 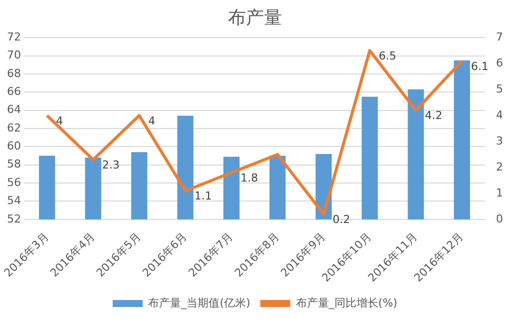 I want to click on y-tick-label: 66, so click(x=13, y=91).